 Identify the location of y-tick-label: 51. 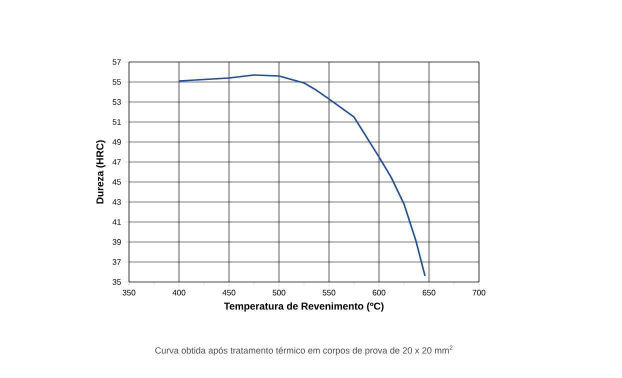
(116, 122).